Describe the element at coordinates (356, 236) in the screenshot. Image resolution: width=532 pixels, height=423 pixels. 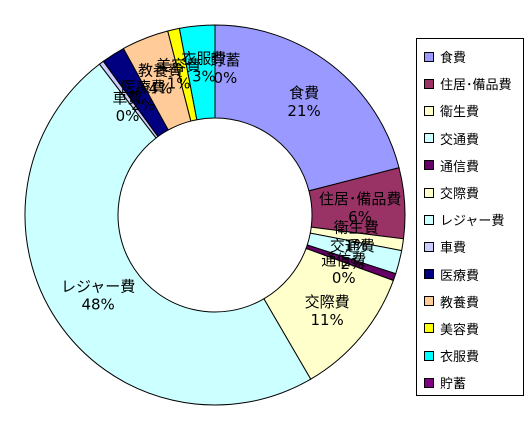
I see `slice-label-3: 衛生費 1%` at that location.